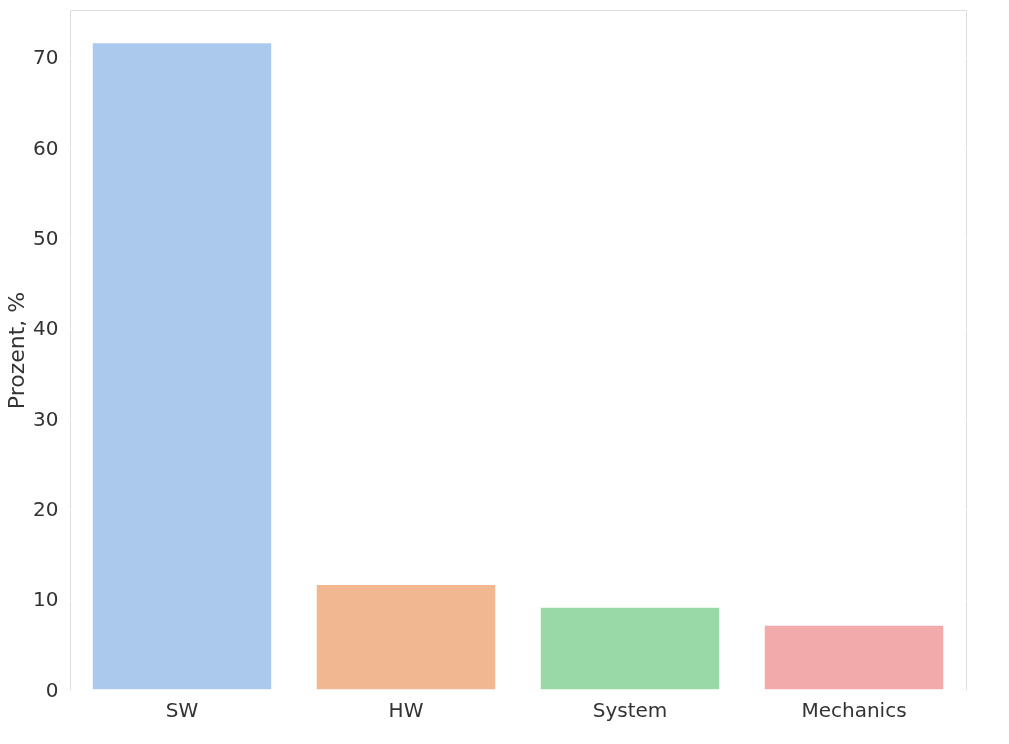 The width and height of the screenshot is (1009, 744). What do you see at coordinates (46, 57) in the screenshot?
I see `y-tick-label: 70` at bounding box center [46, 57].